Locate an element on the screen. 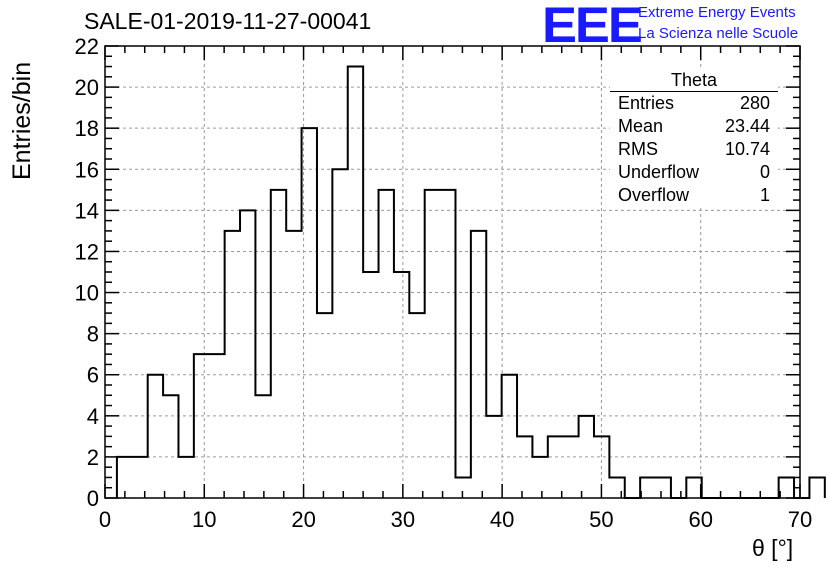 This screenshot has height=572, width=836. x-tick-labels: 0 10 20 30 40 50 60 70 is located at coordinates (455, 519).